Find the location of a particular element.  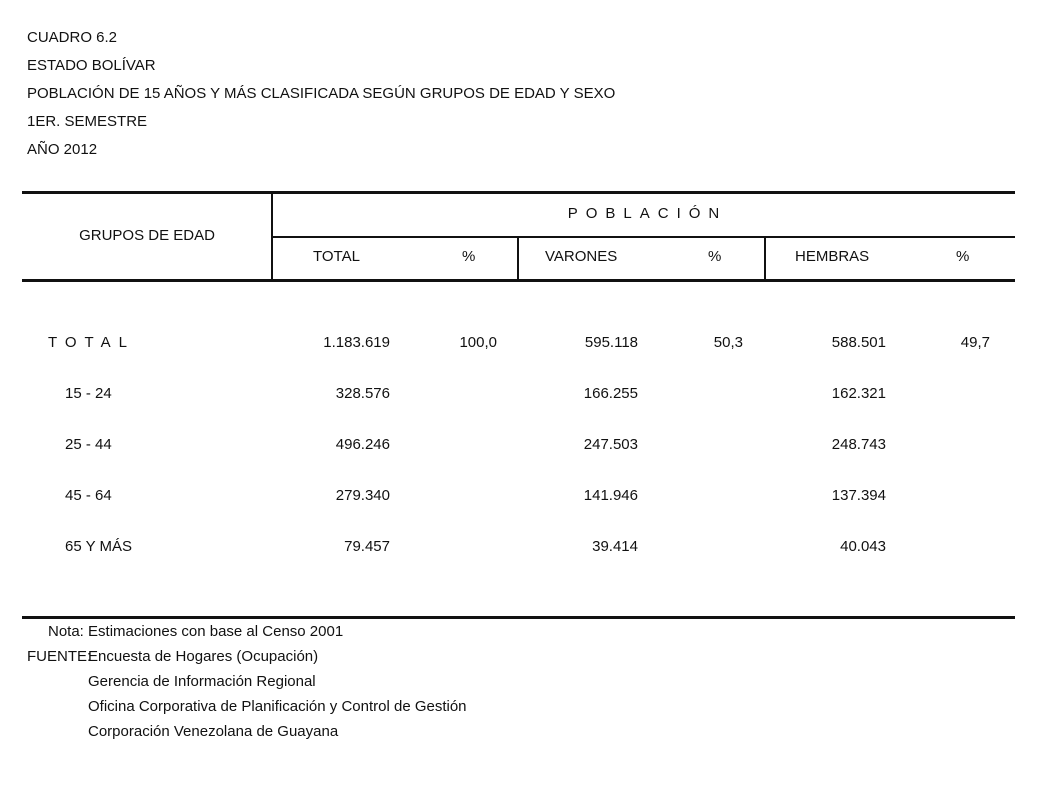

row-label: 65 Y MÁS is located at coordinates (98, 546).